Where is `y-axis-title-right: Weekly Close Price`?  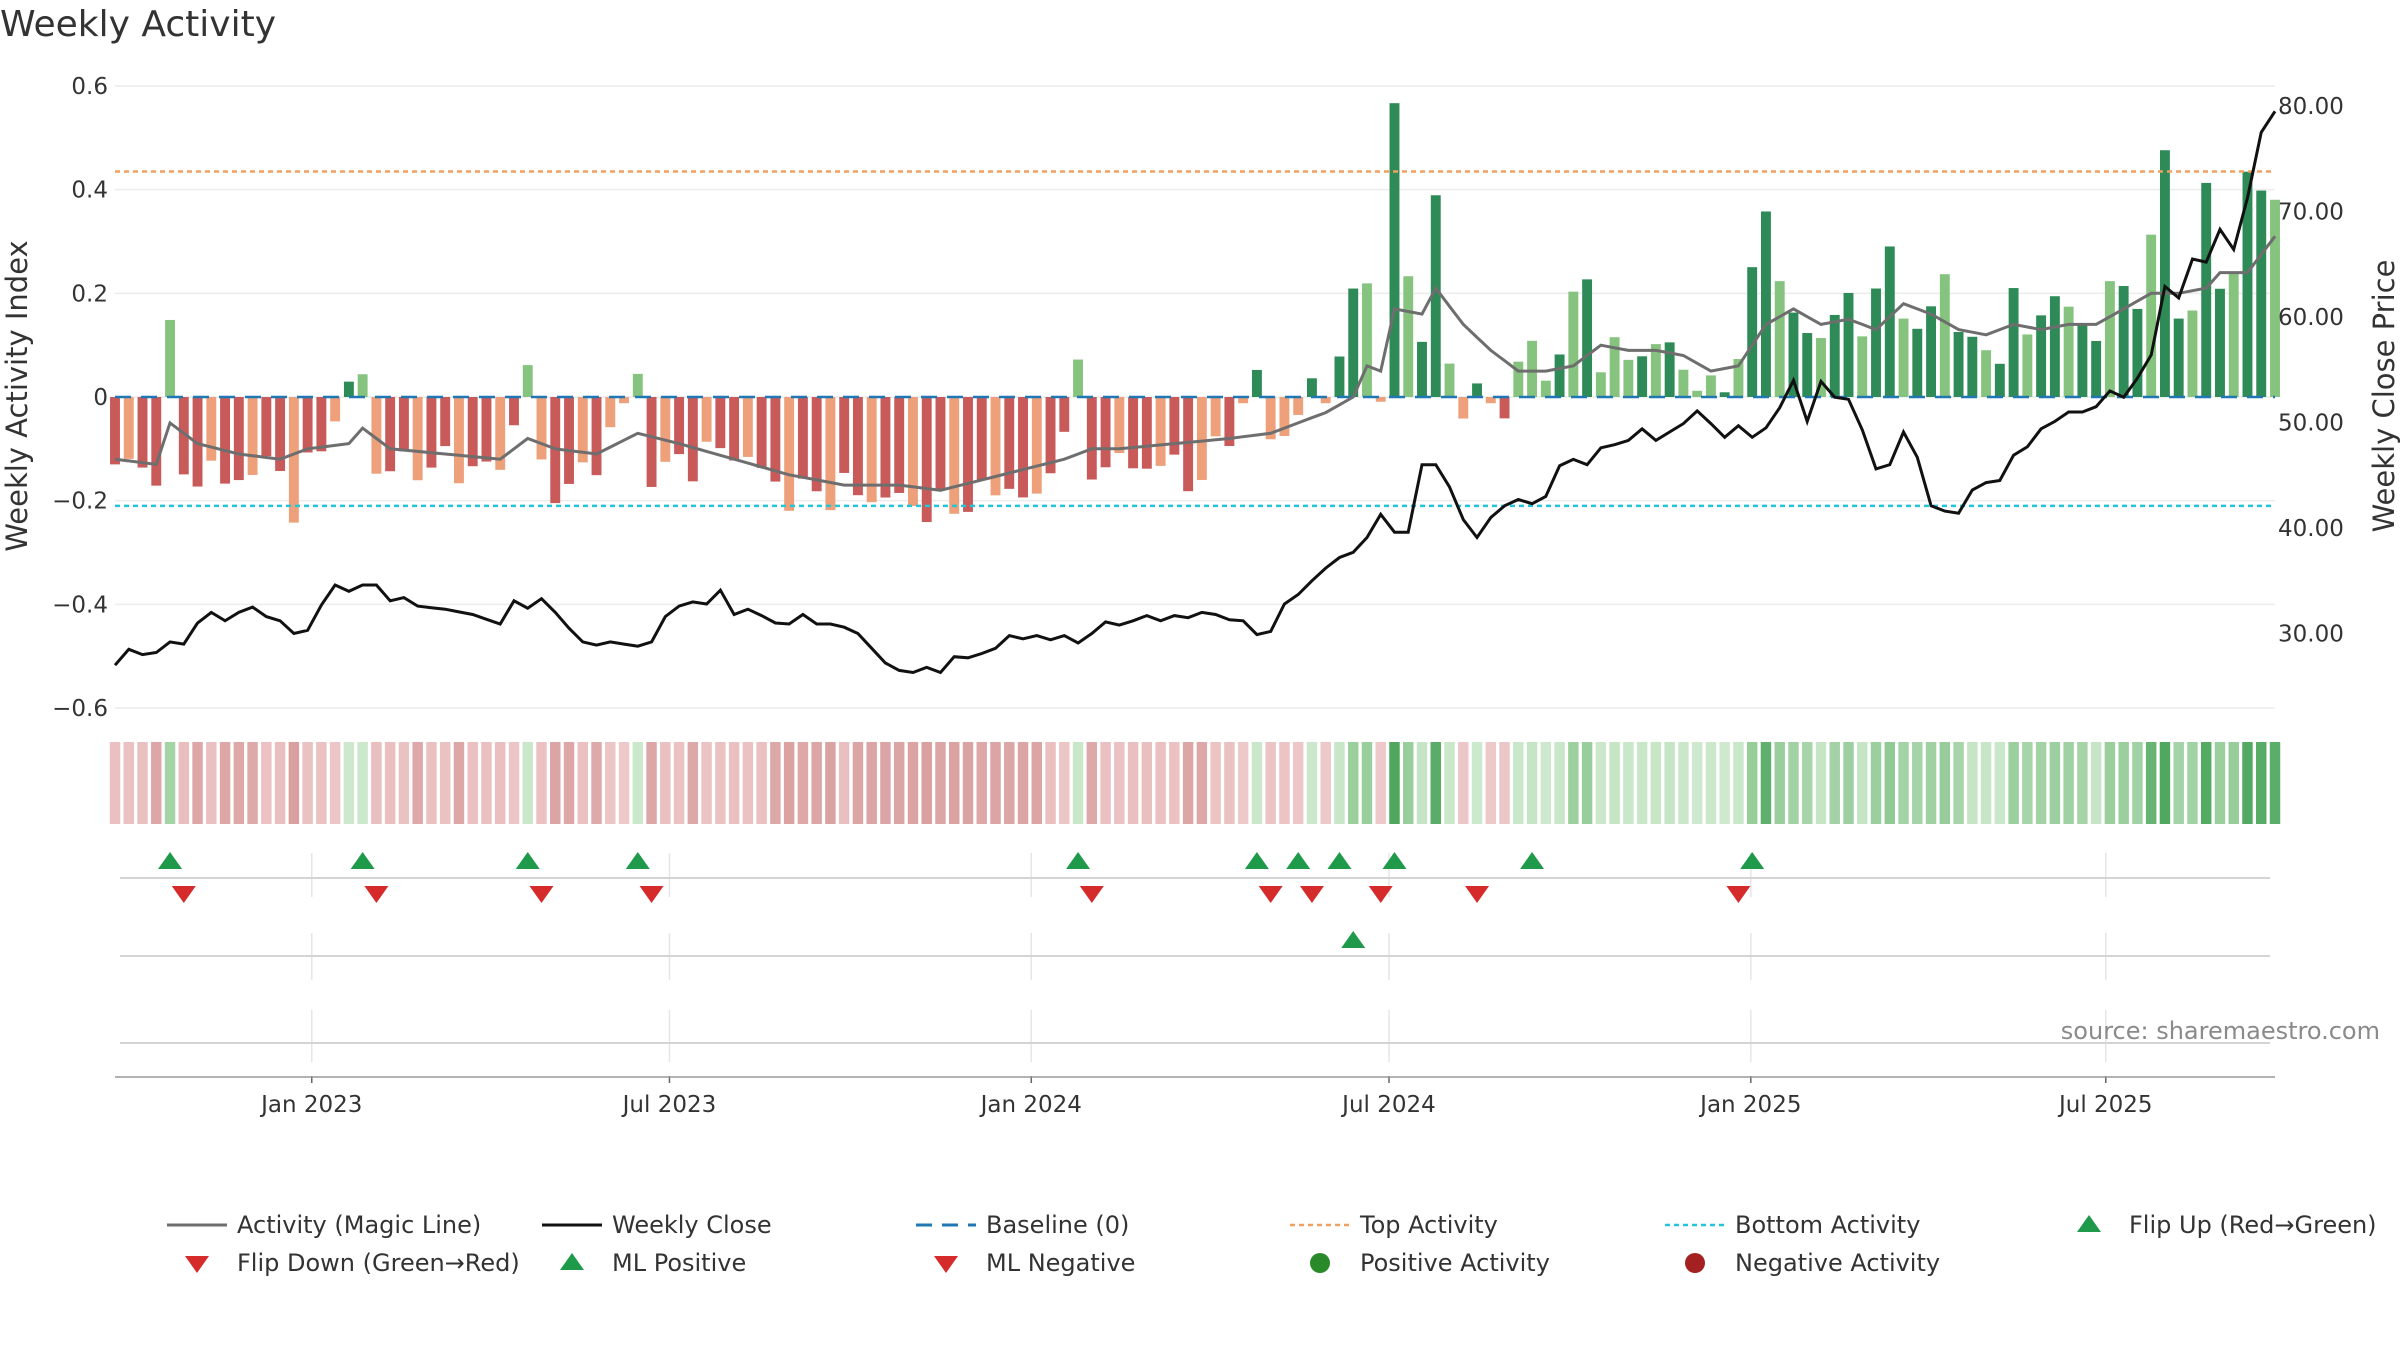 y-axis-title-right: Weekly Close Price is located at coordinates (2383, 396).